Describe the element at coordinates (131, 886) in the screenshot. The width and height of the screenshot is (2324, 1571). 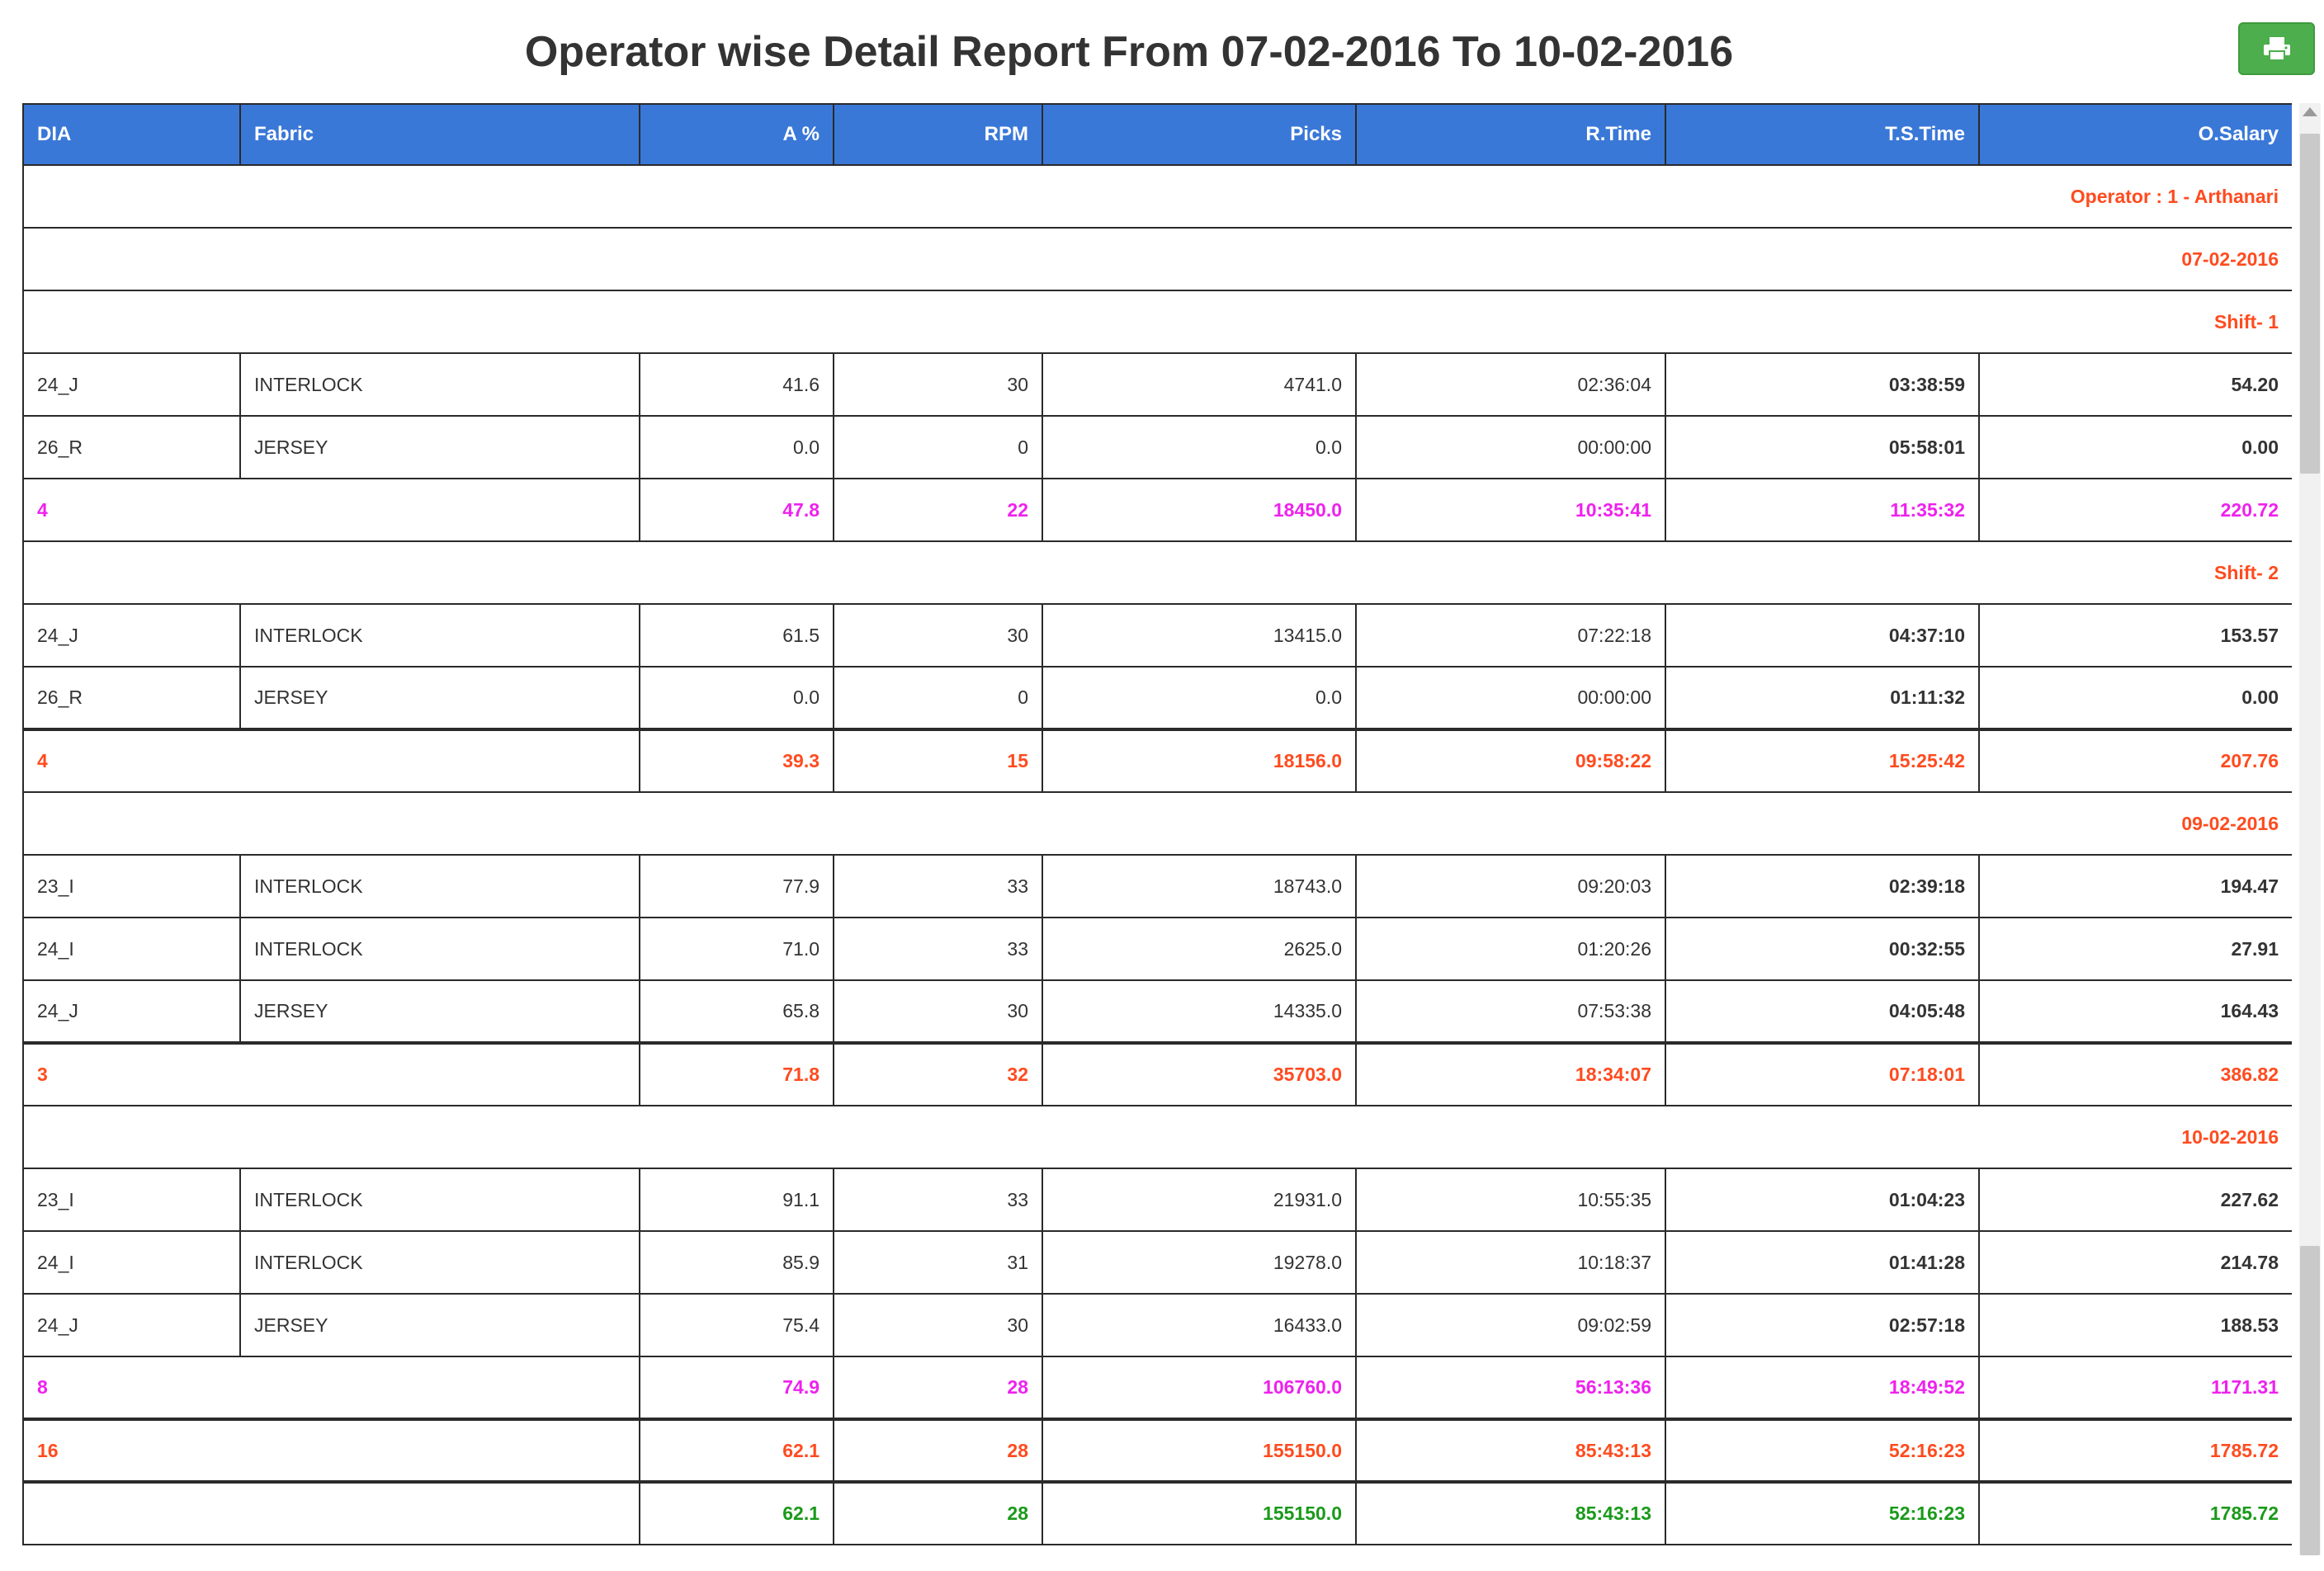
I see `cell-dia: 23_I` at that location.